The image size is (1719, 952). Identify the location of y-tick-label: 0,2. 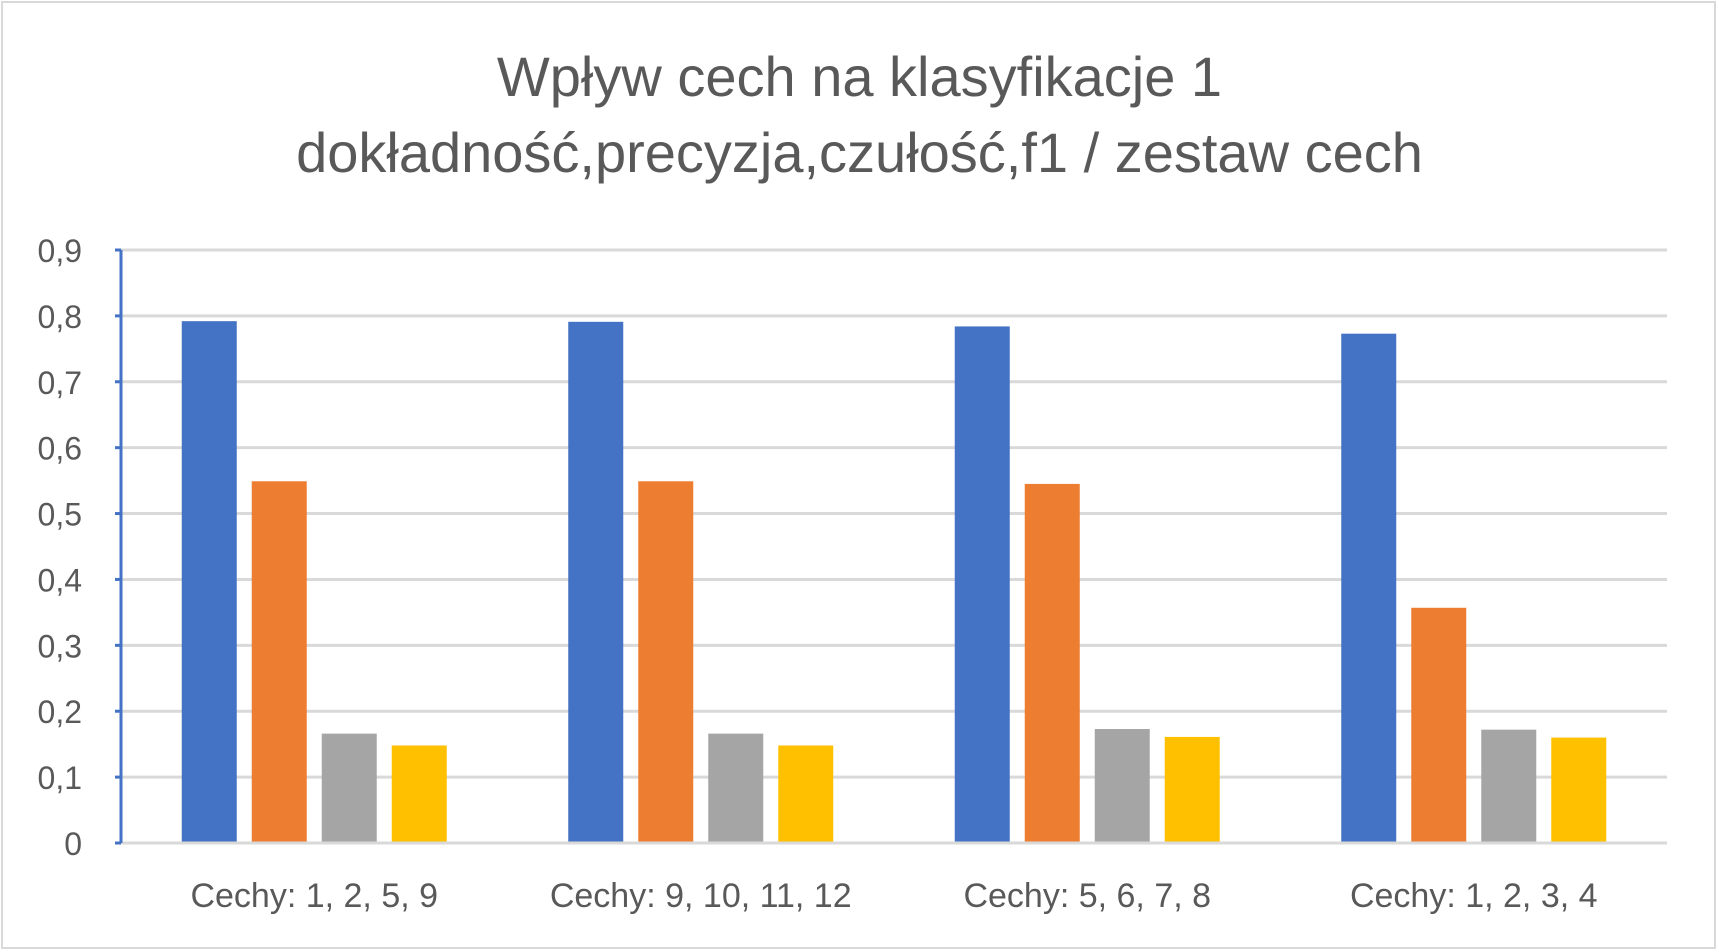
(60, 712).